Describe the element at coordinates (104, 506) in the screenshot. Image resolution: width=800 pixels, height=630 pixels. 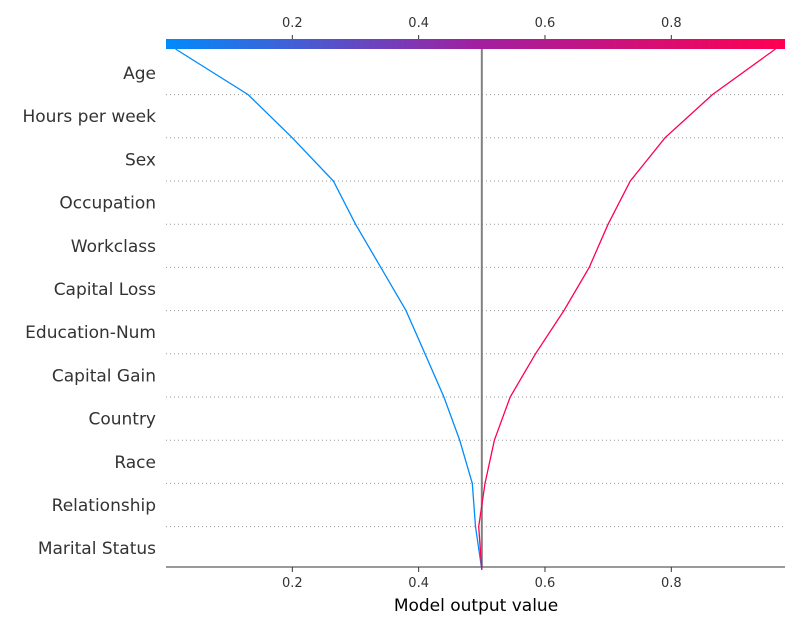
I see `feature-label: Relationship` at that location.